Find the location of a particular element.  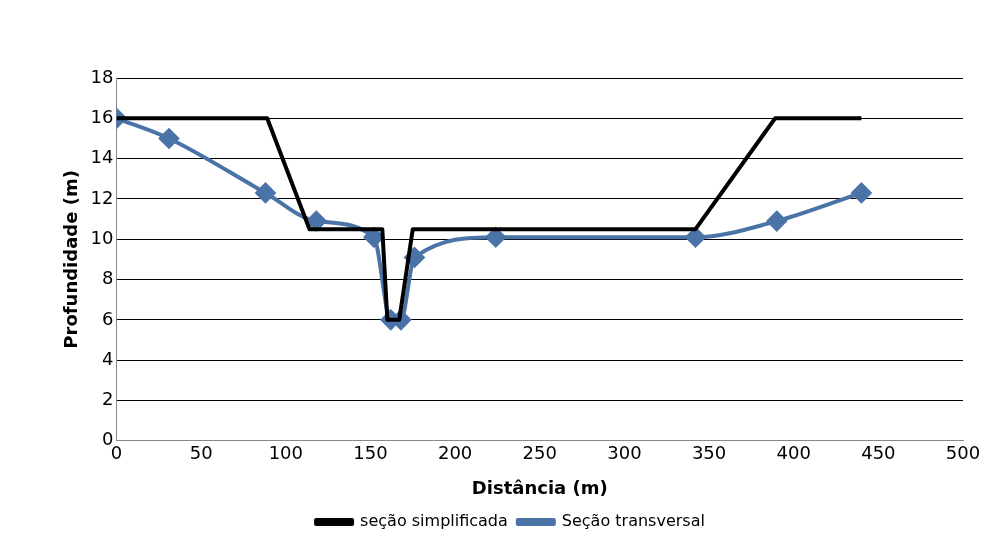

y-tick-label: 6 is located at coordinates (108, 318).